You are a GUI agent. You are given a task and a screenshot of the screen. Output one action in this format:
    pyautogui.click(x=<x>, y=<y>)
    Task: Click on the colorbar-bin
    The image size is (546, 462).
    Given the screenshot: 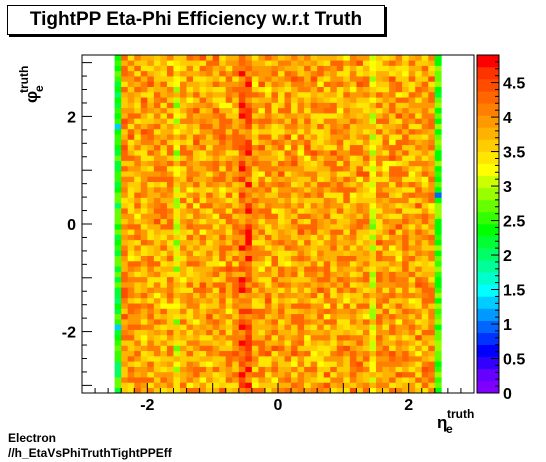 What is the action you would take?
    pyautogui.click(x=488, y=218)
    